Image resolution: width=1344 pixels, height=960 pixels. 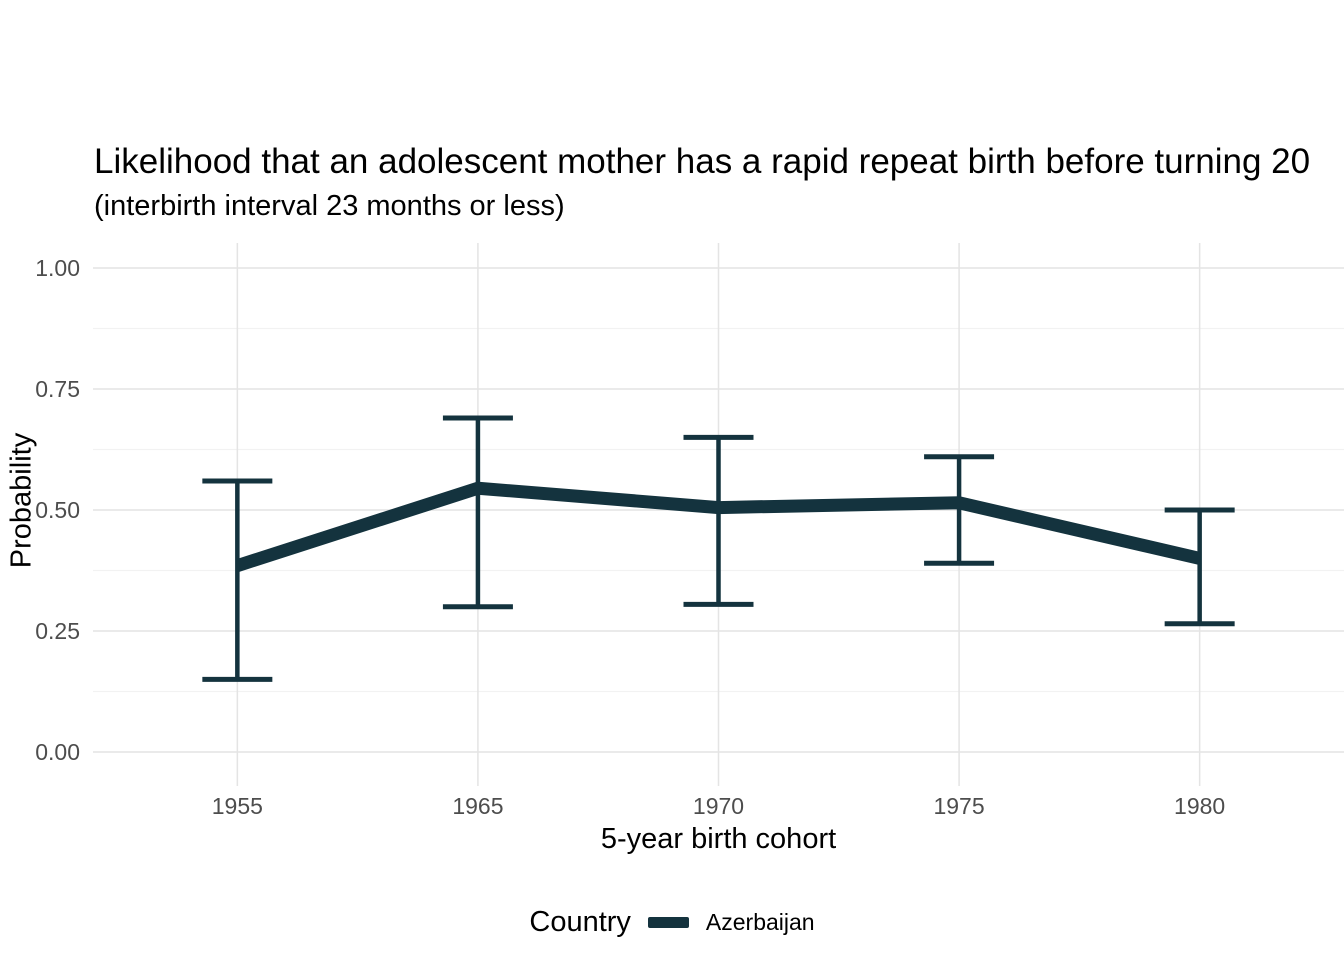 I want to click on x-tick-label-1955: 1955, so click(x=237, y=806).